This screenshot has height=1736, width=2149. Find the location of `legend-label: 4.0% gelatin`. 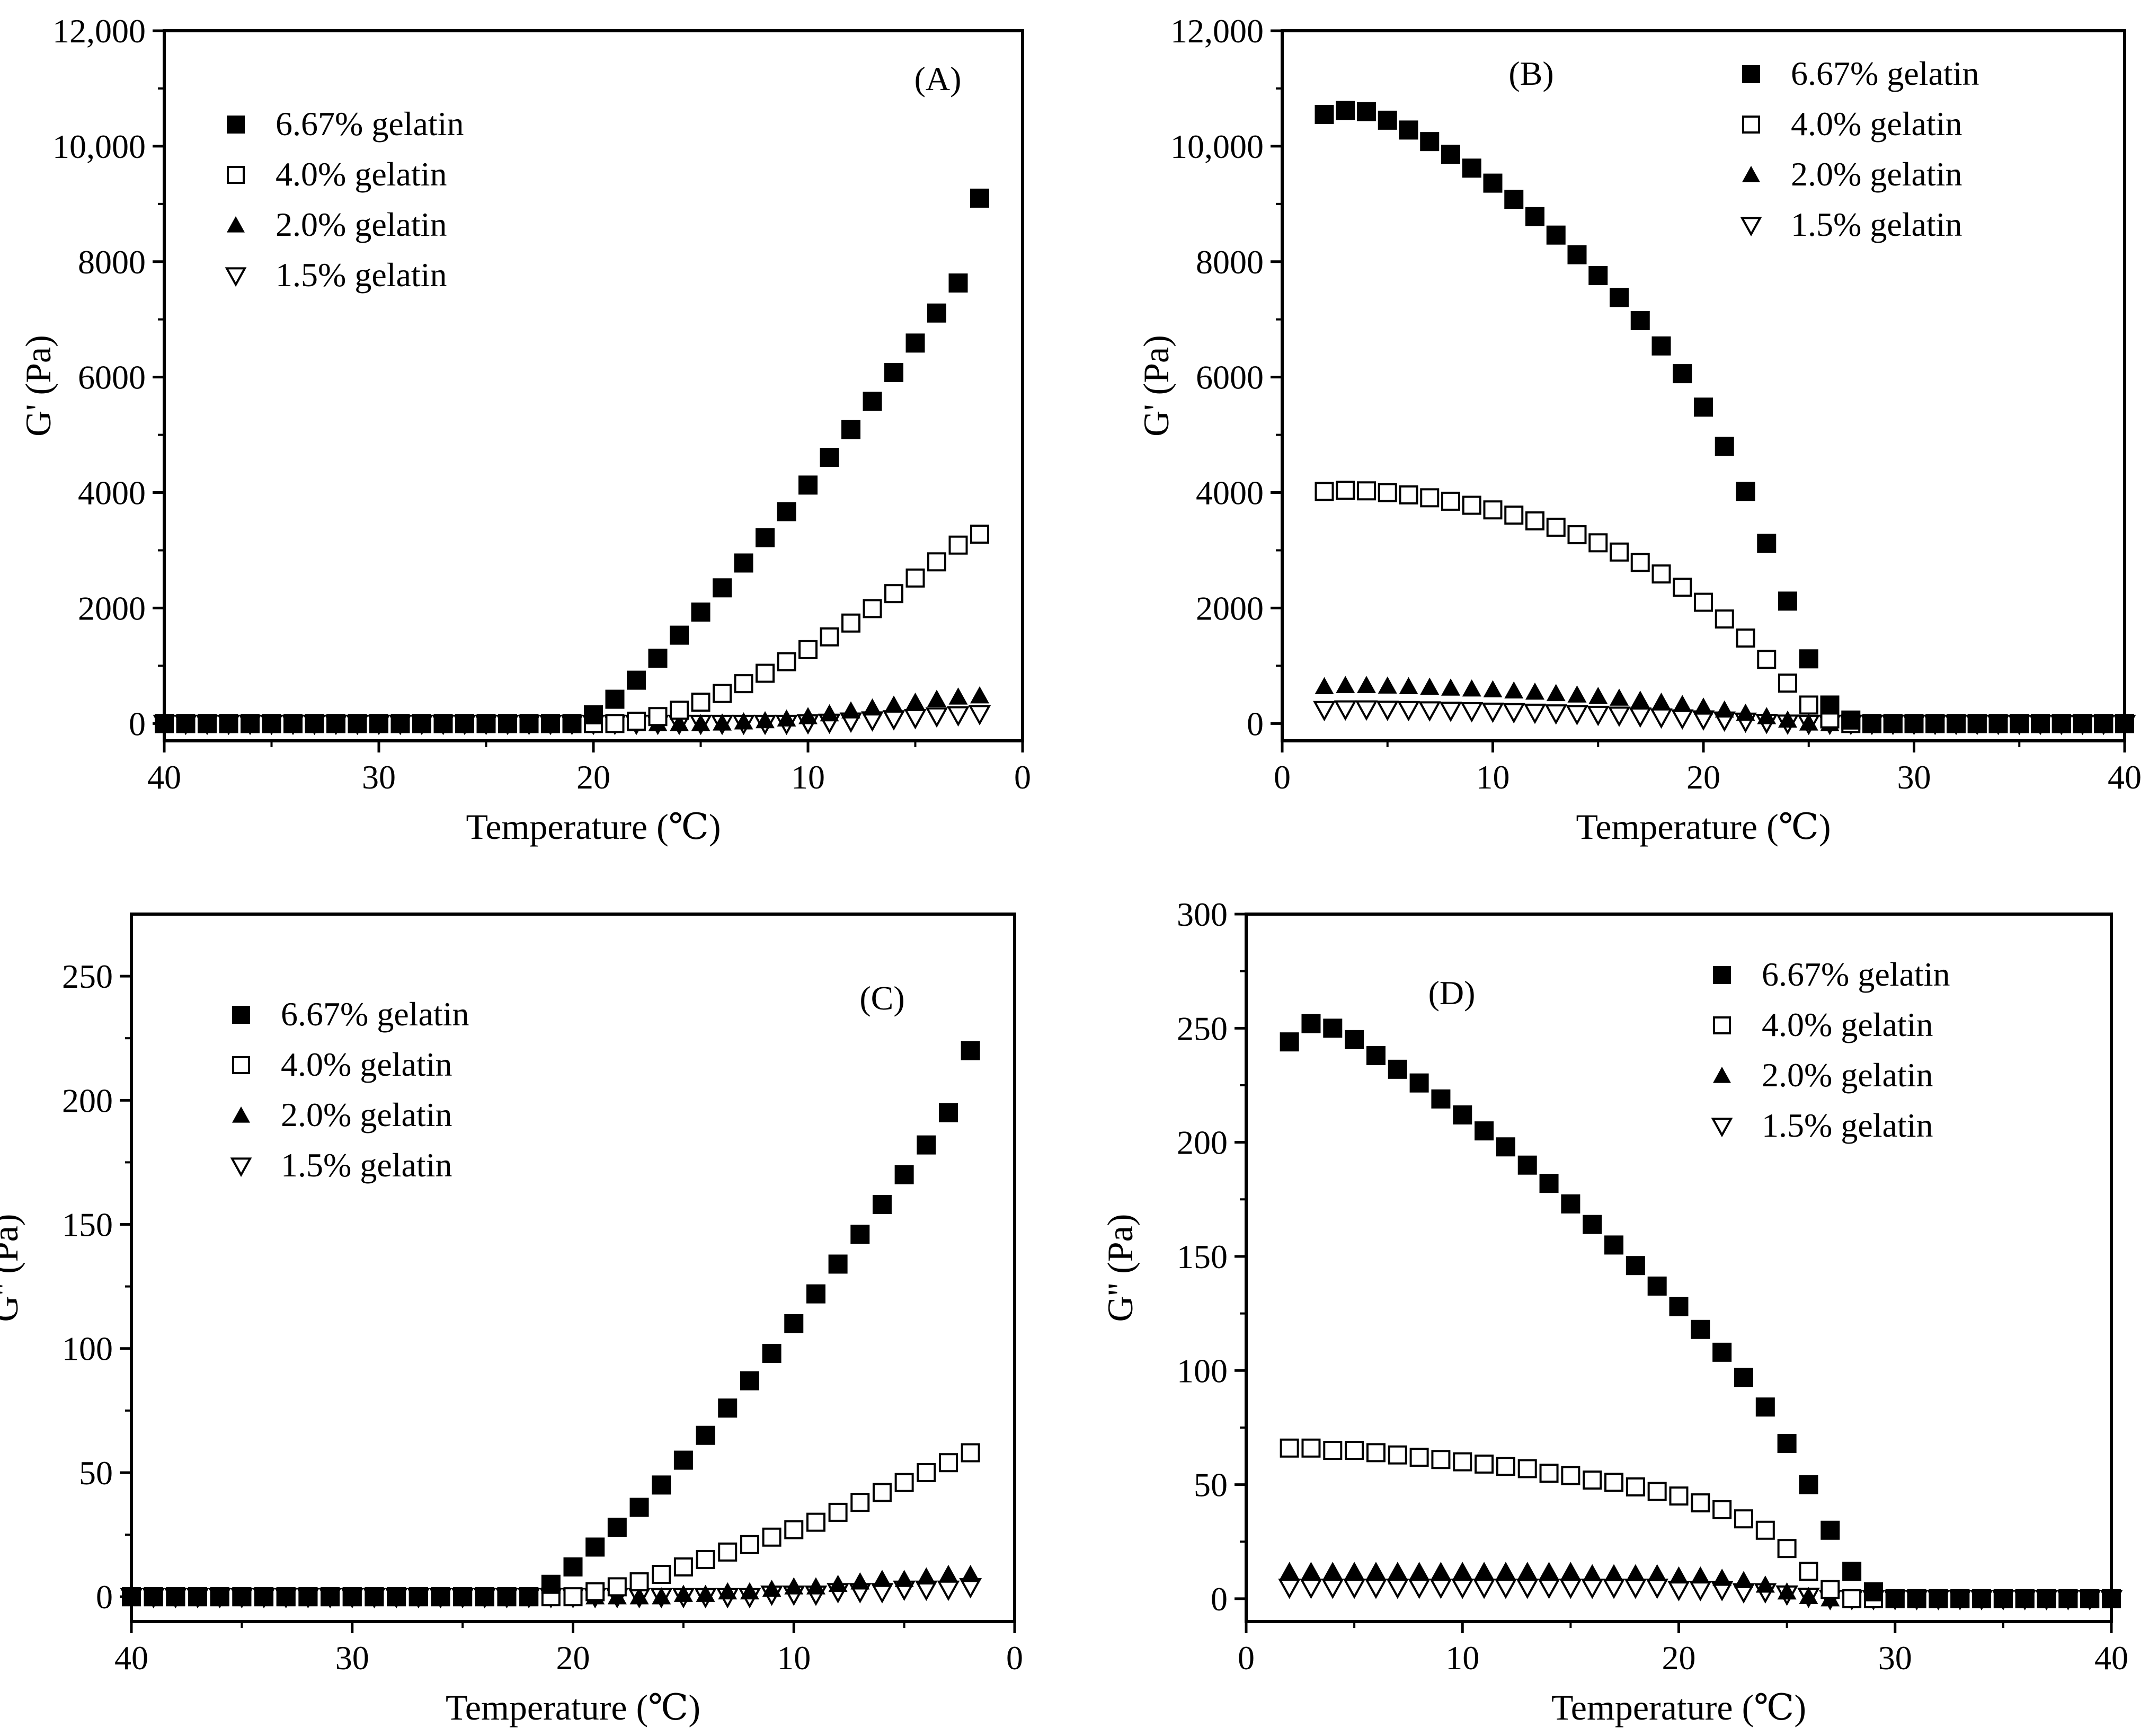

legend-label: 4.0% gelatin is located at coordinates (361, 174).